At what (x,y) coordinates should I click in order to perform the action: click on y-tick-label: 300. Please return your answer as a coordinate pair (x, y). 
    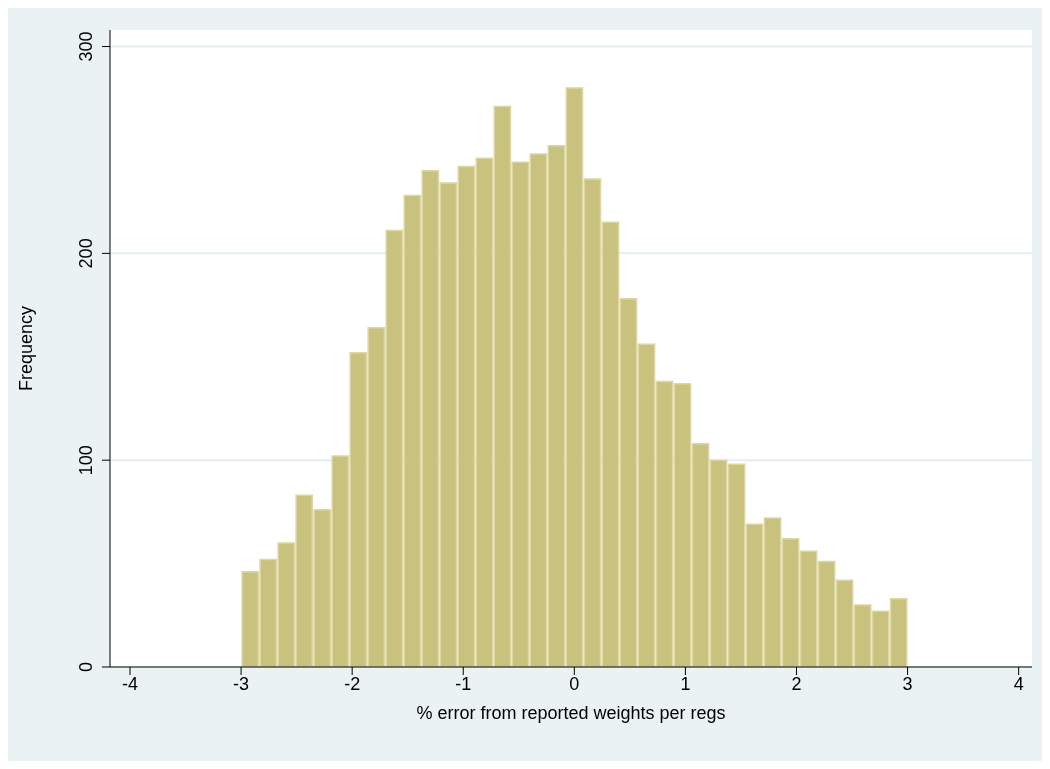
    Looking at the image, I should click on (86, 46).